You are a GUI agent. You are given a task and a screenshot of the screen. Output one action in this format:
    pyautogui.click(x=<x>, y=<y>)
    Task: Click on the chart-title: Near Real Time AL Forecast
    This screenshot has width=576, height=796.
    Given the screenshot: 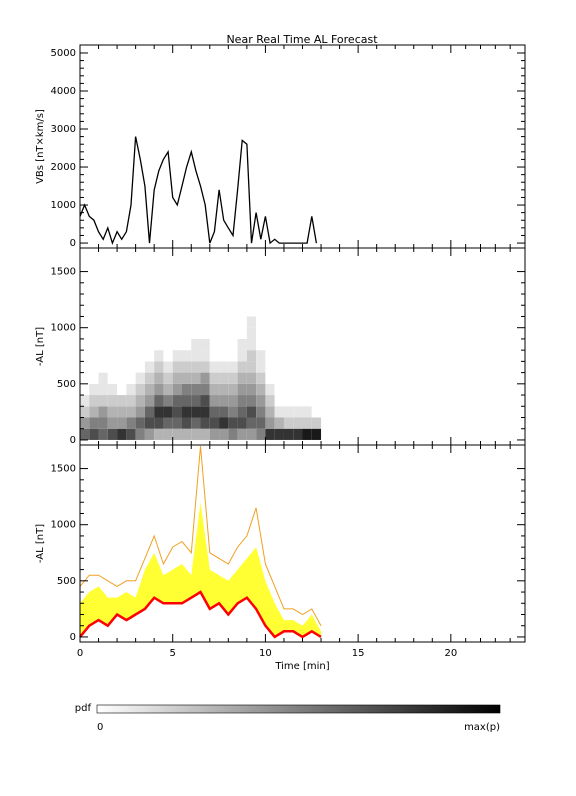 What is the action you would take?
    pyautogui.click(x=302, y=39)
    